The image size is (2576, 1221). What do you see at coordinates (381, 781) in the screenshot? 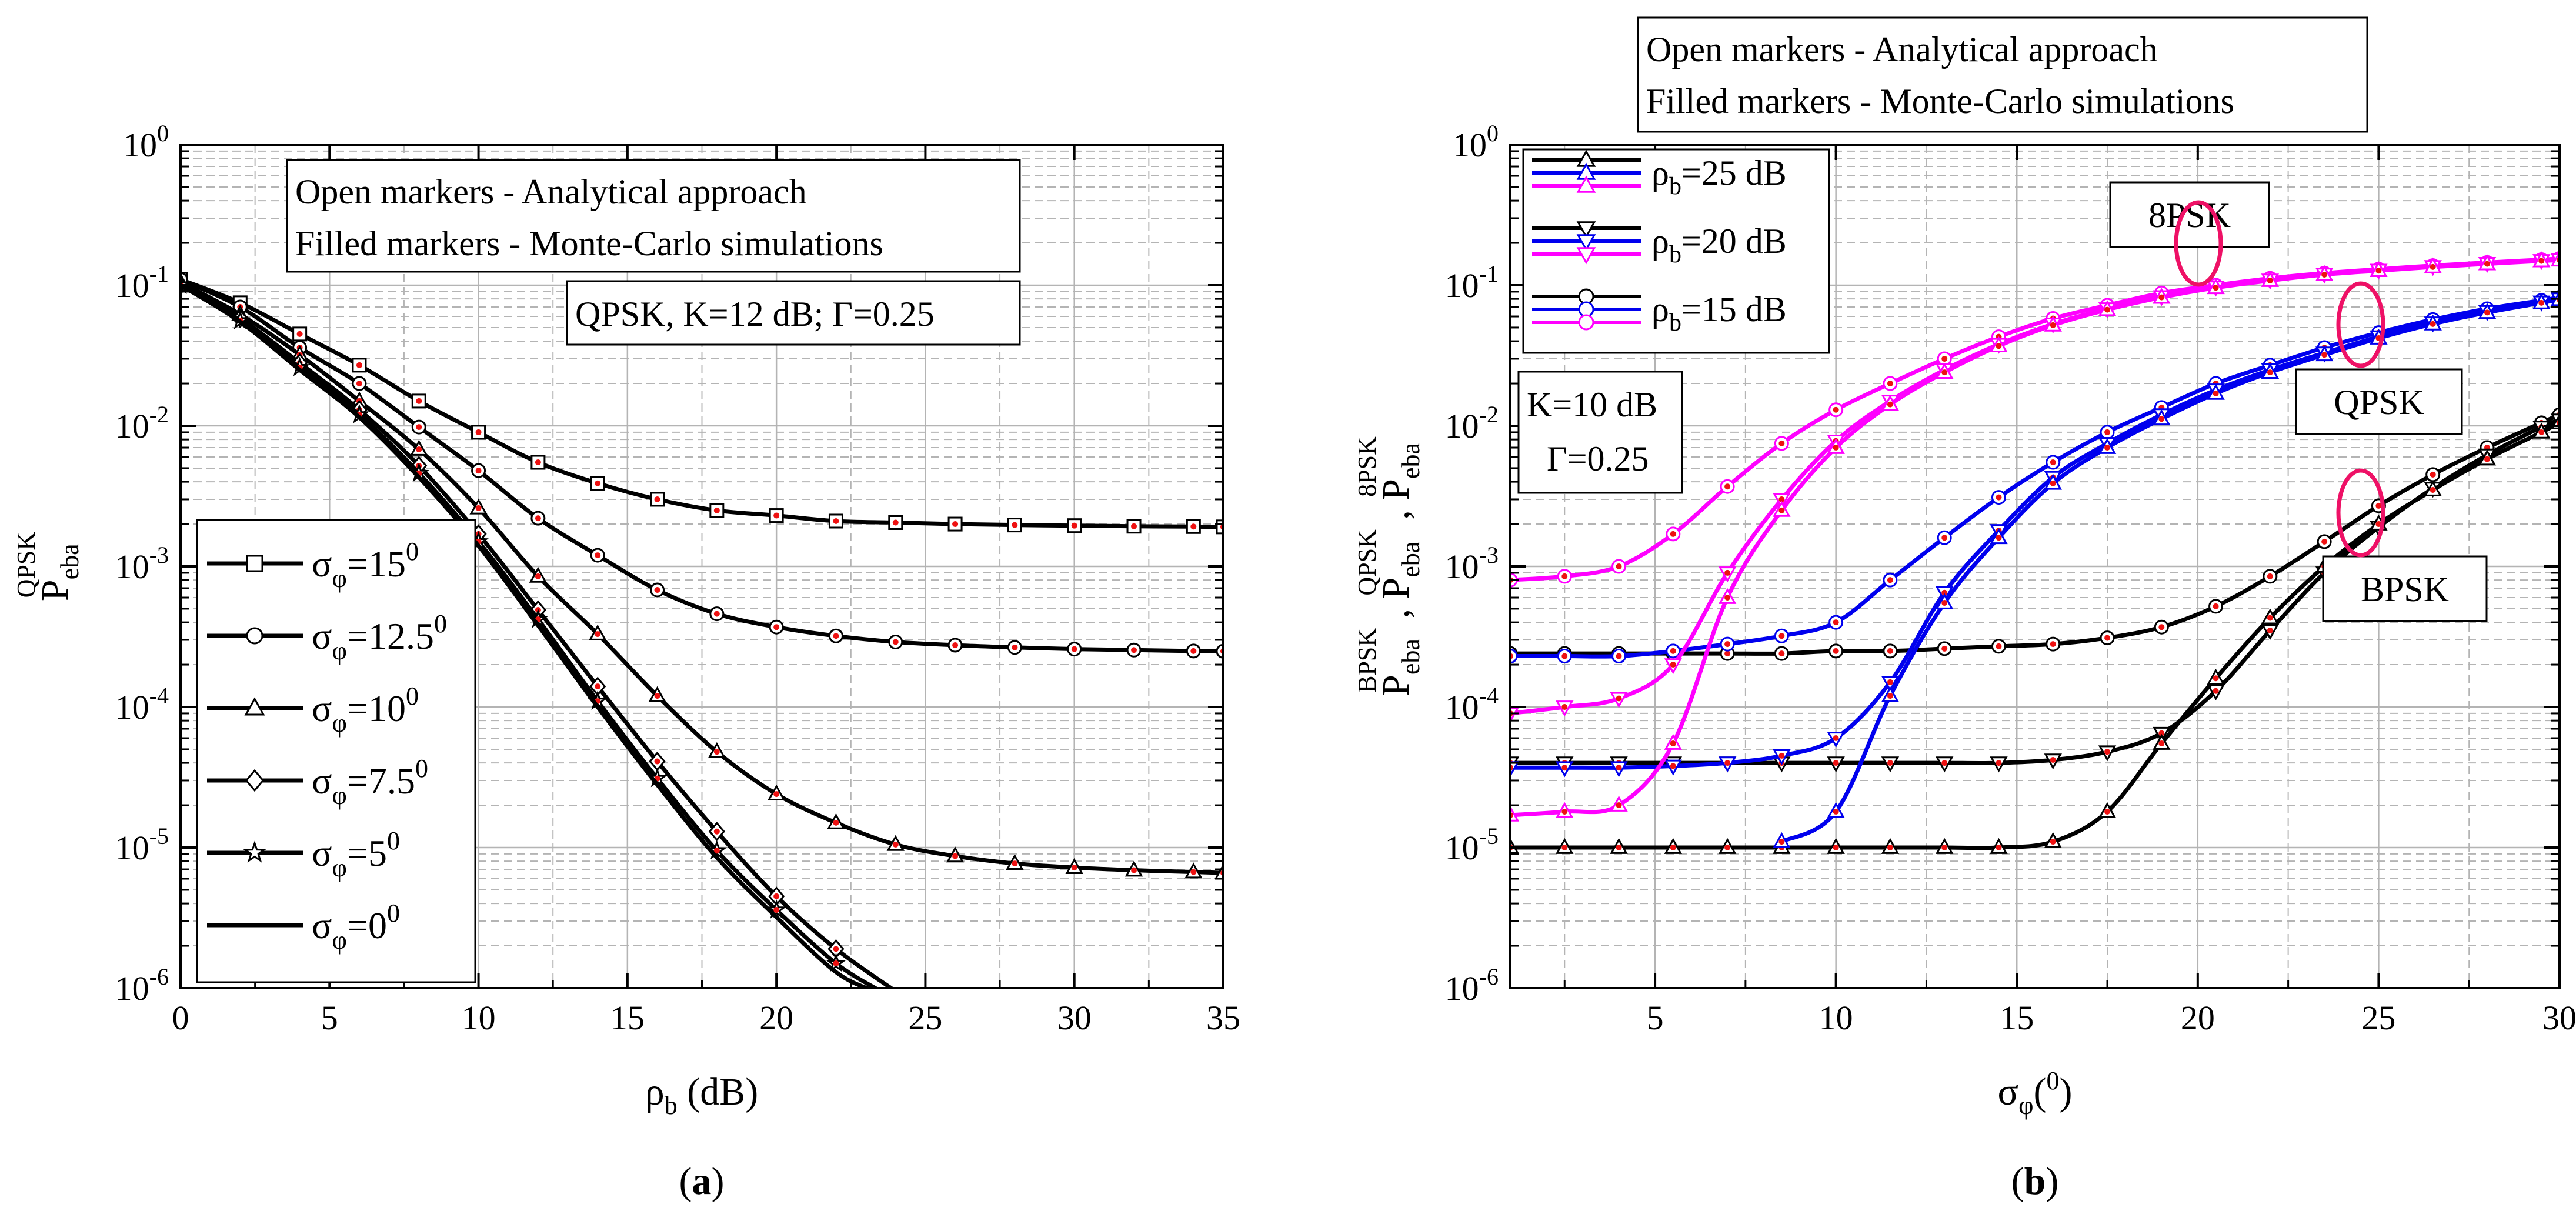
I see `panel-a-legend-val: =7.5` at bounding box center [381, 781].